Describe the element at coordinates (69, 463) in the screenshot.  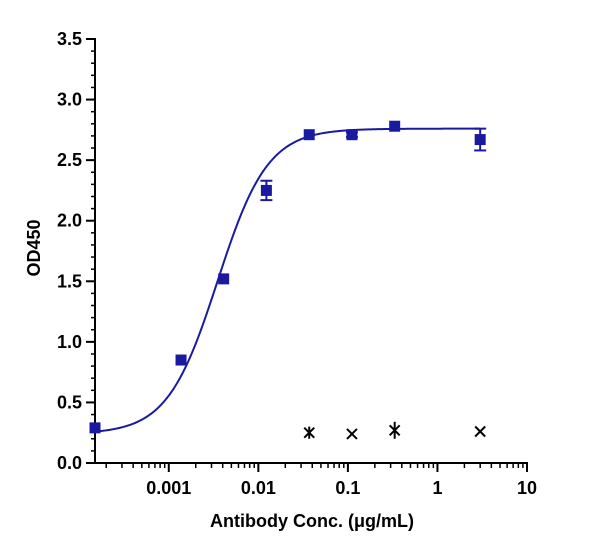
I see `y-tick-label: 0.0` at that location.